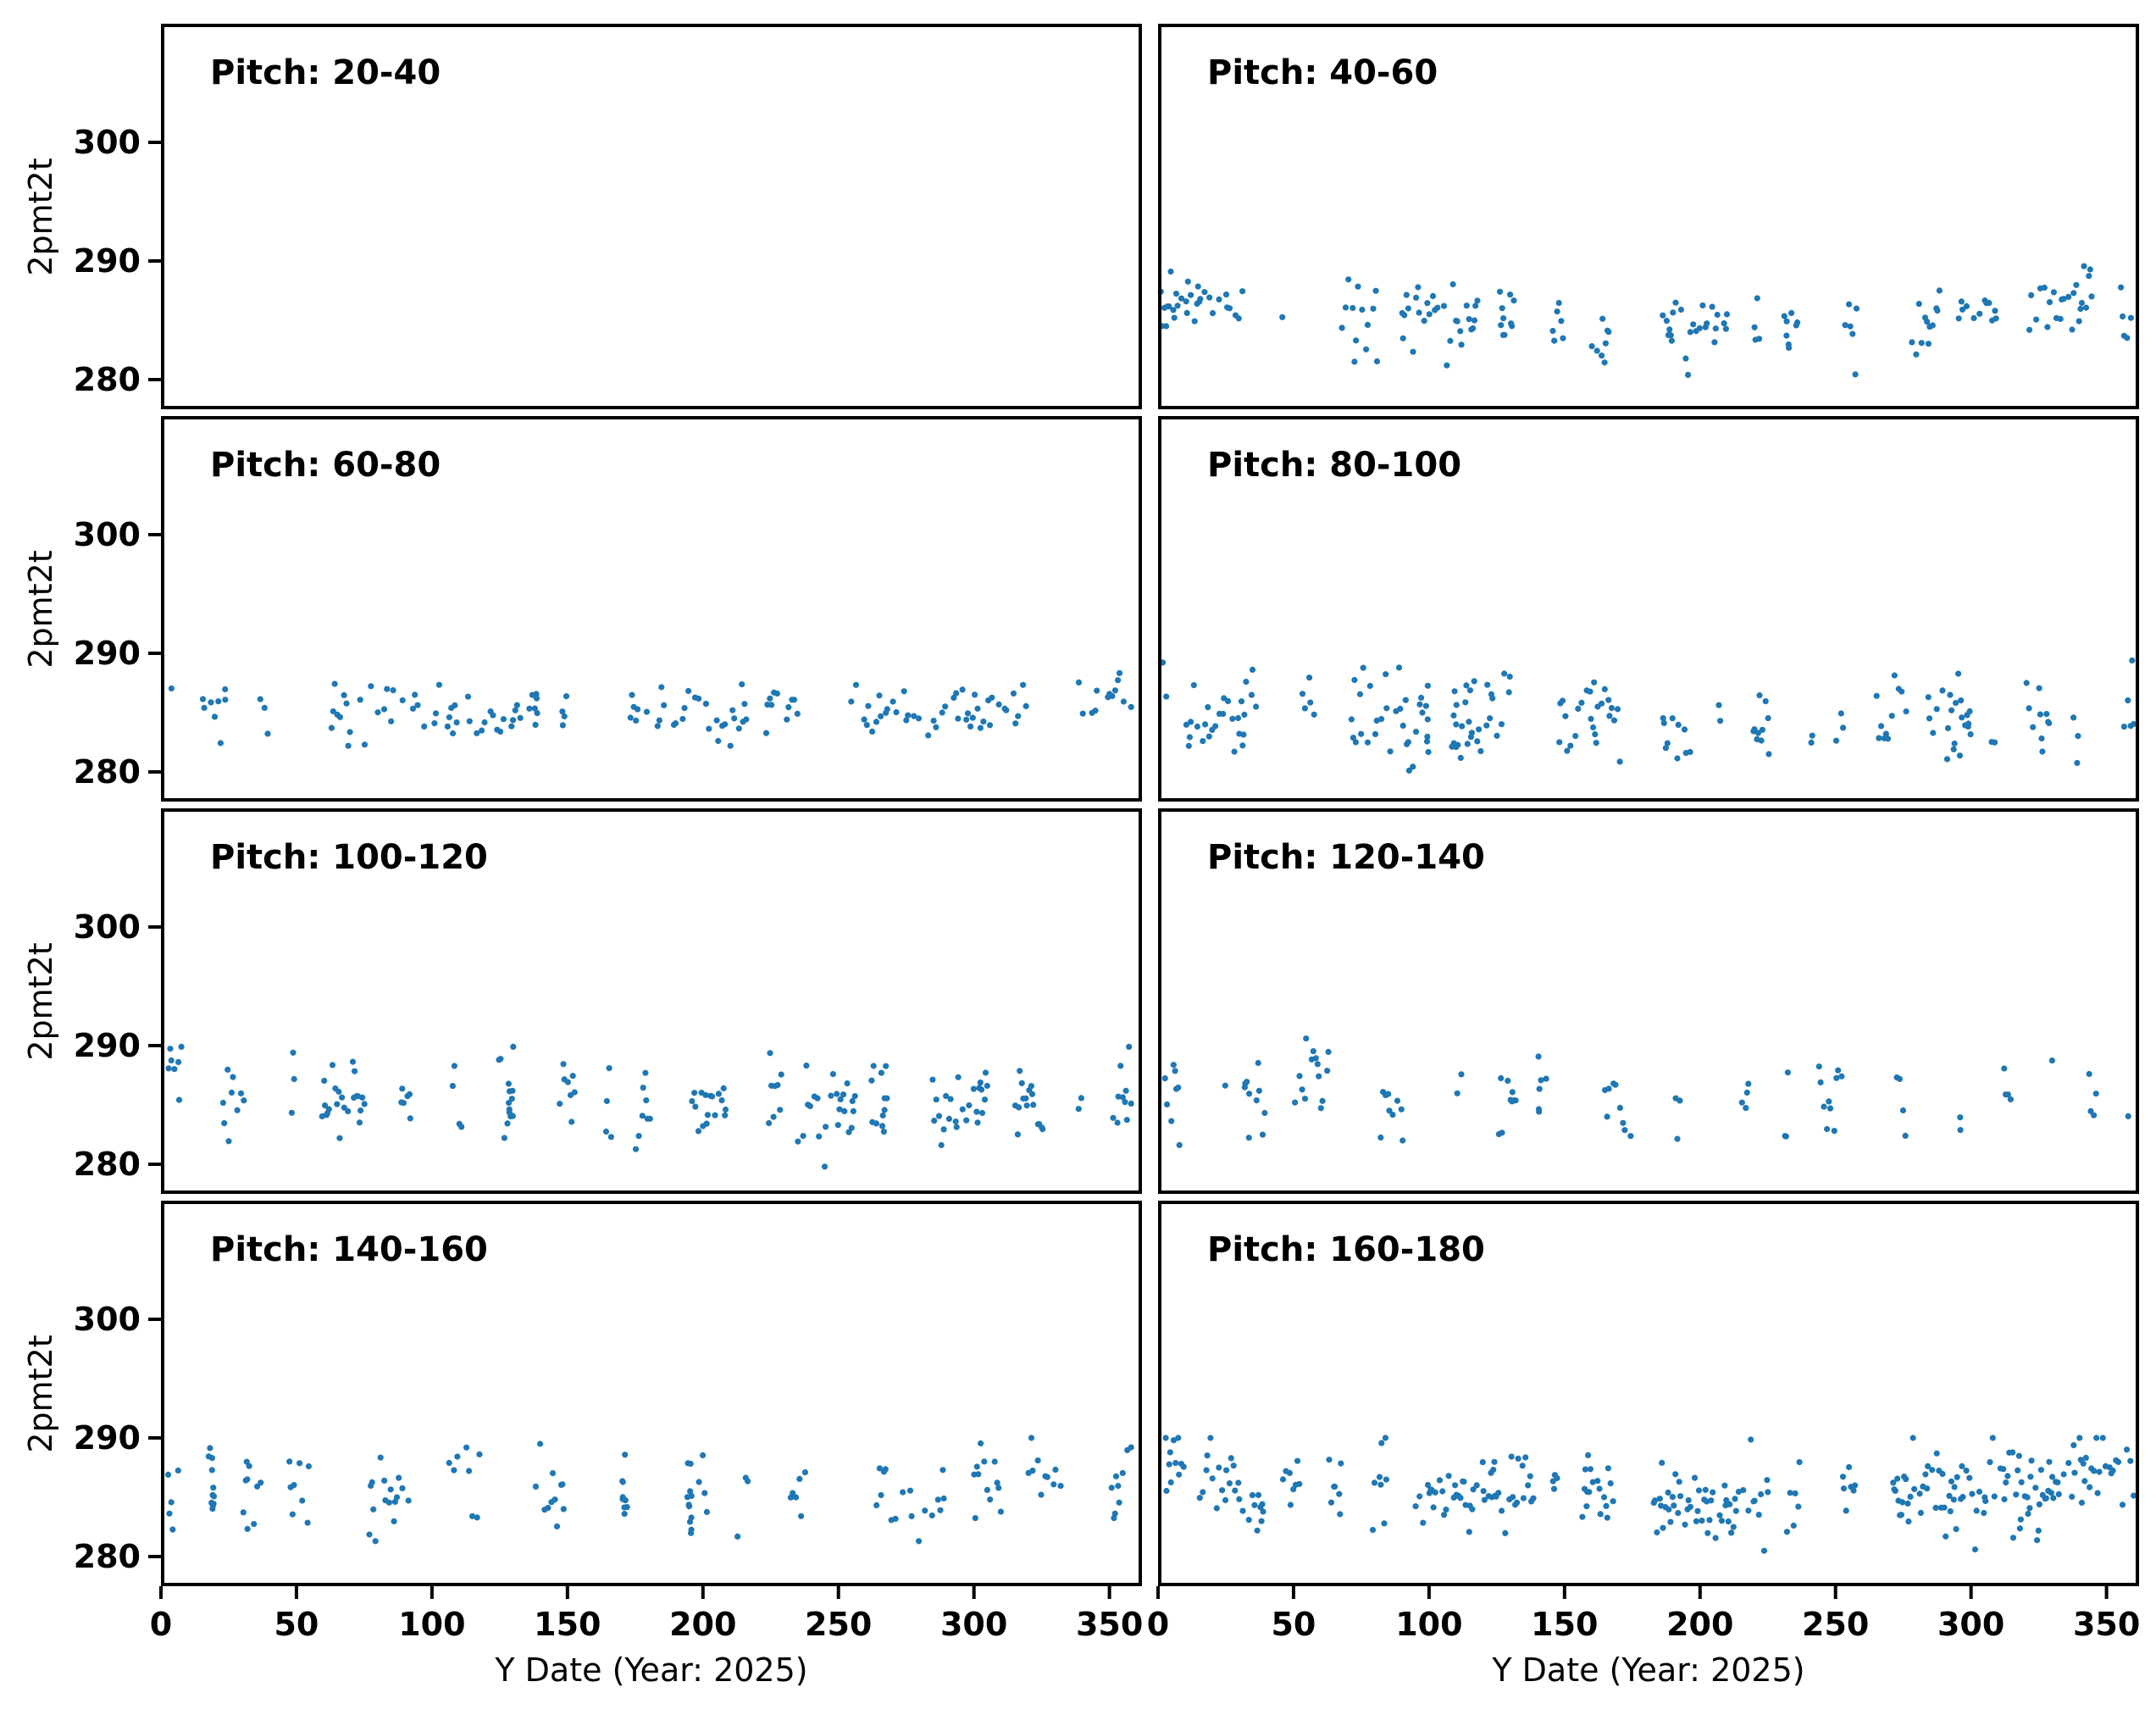 The height and width of the screenshot is (1715, 2156). What do you see at coordinates (40, 609) in the screenshot?
I see `y-axis-label: 2pmt2t` at bounding box center [40, 609].